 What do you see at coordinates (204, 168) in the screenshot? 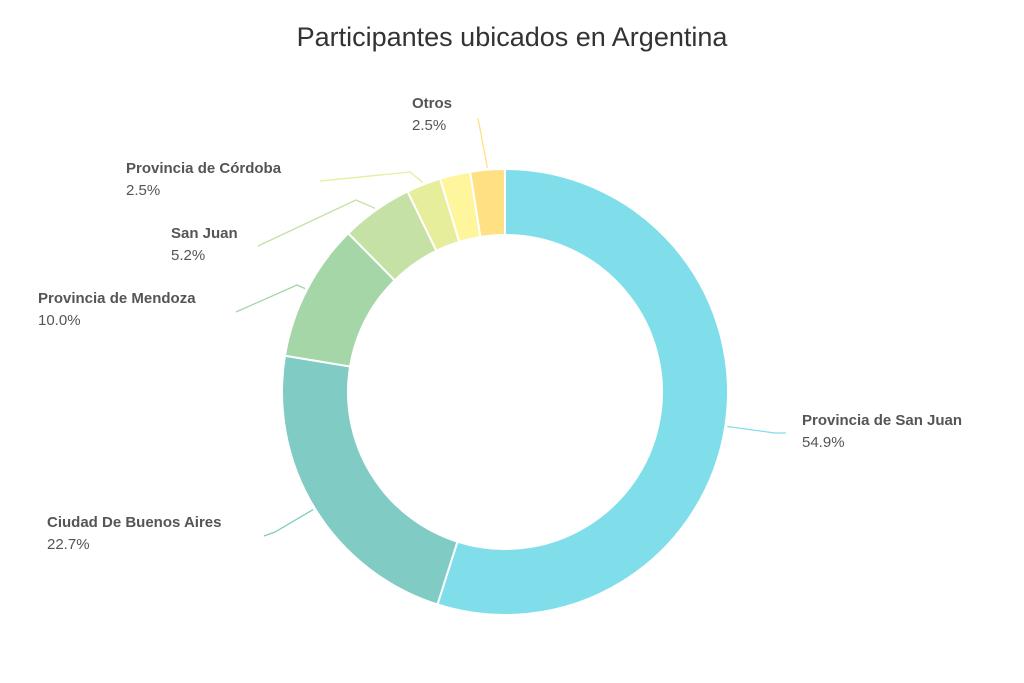
I see `label-provincia-de-cordoba: Provincia de Córdoba` at bounding box center [204, 168].